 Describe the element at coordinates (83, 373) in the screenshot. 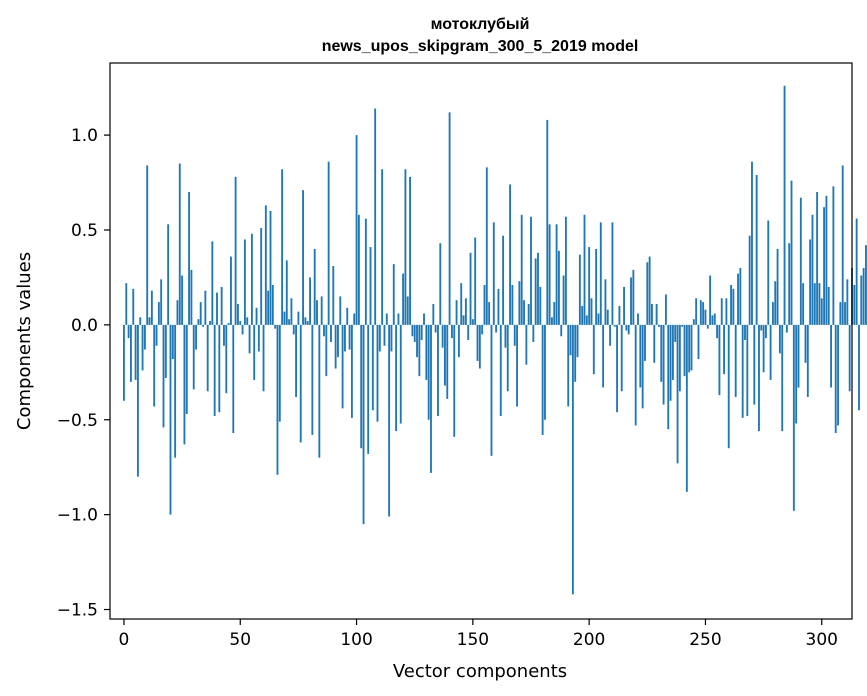

I see `y-axis-ticks: −1.5 −1.0 −0.5 0.0 0.5 1.0` at that location.